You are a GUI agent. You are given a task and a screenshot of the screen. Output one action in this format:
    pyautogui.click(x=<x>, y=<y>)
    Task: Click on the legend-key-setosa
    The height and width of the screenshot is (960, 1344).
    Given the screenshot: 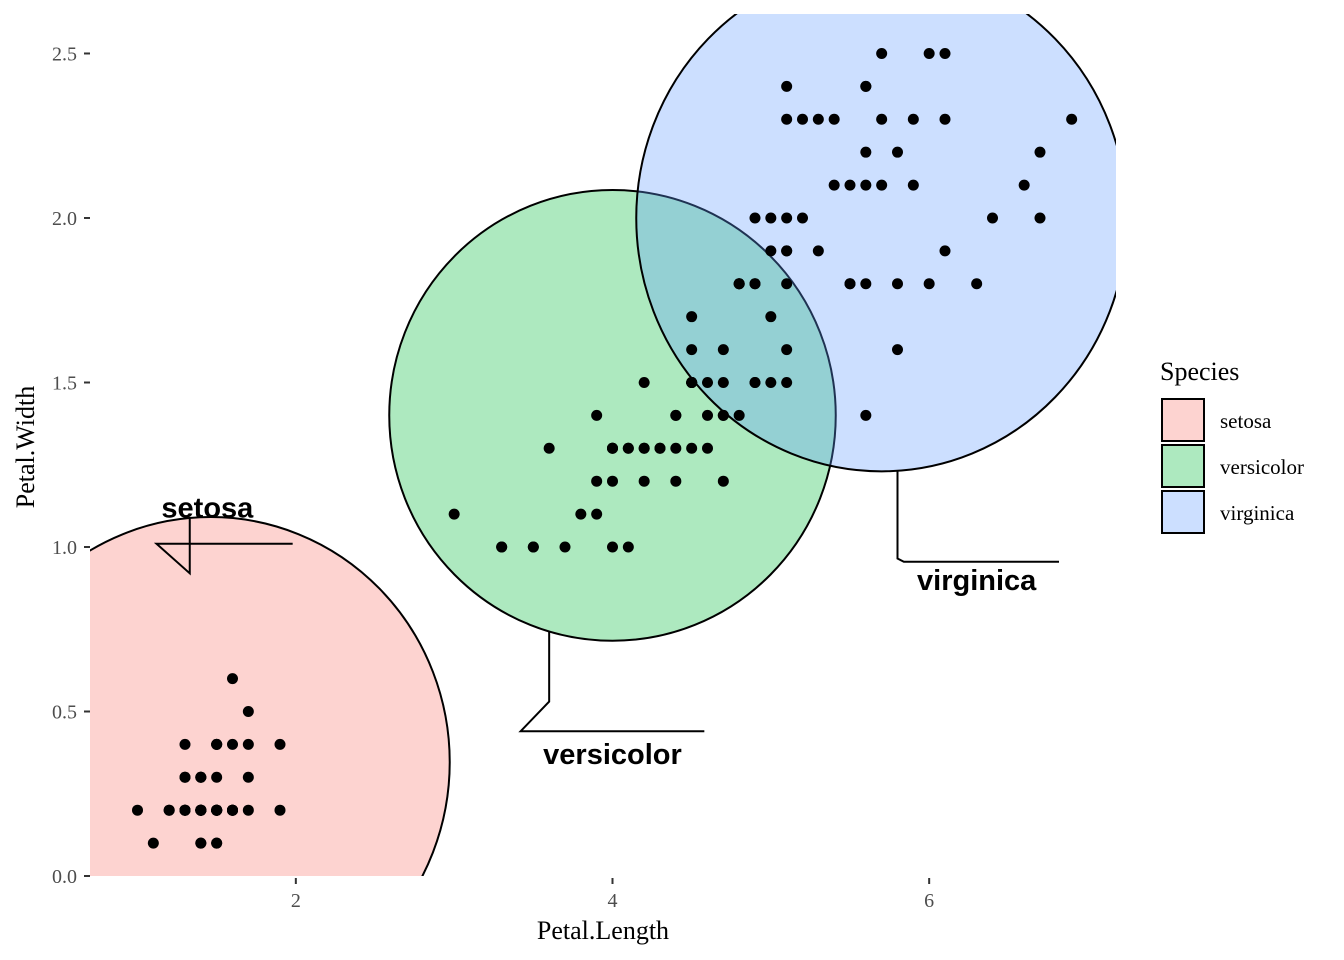 What is the action you would take?
    pyautogui.click(x=1183, y=420)
    